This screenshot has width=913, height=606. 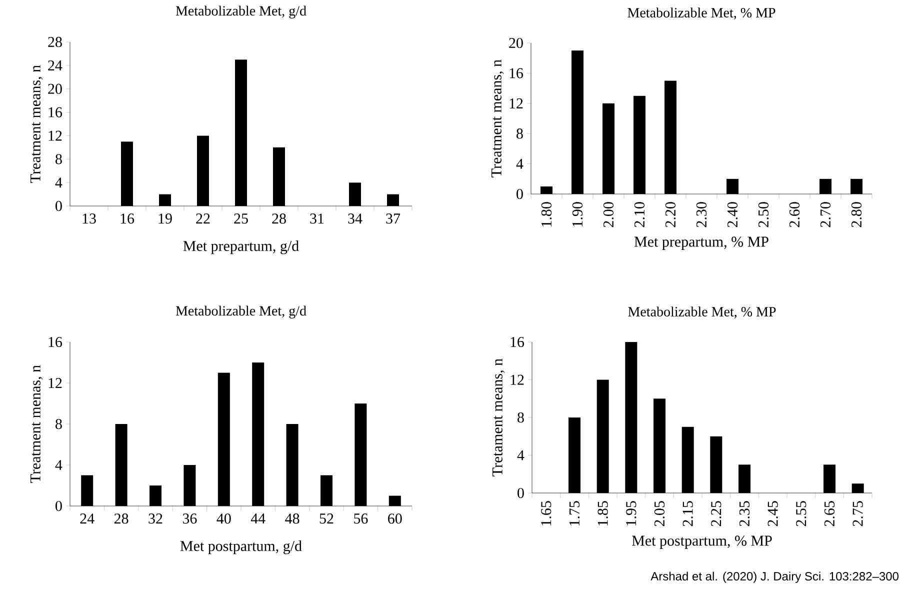 I want to click on x-tick-label: 31, so click(x=317, y=219).